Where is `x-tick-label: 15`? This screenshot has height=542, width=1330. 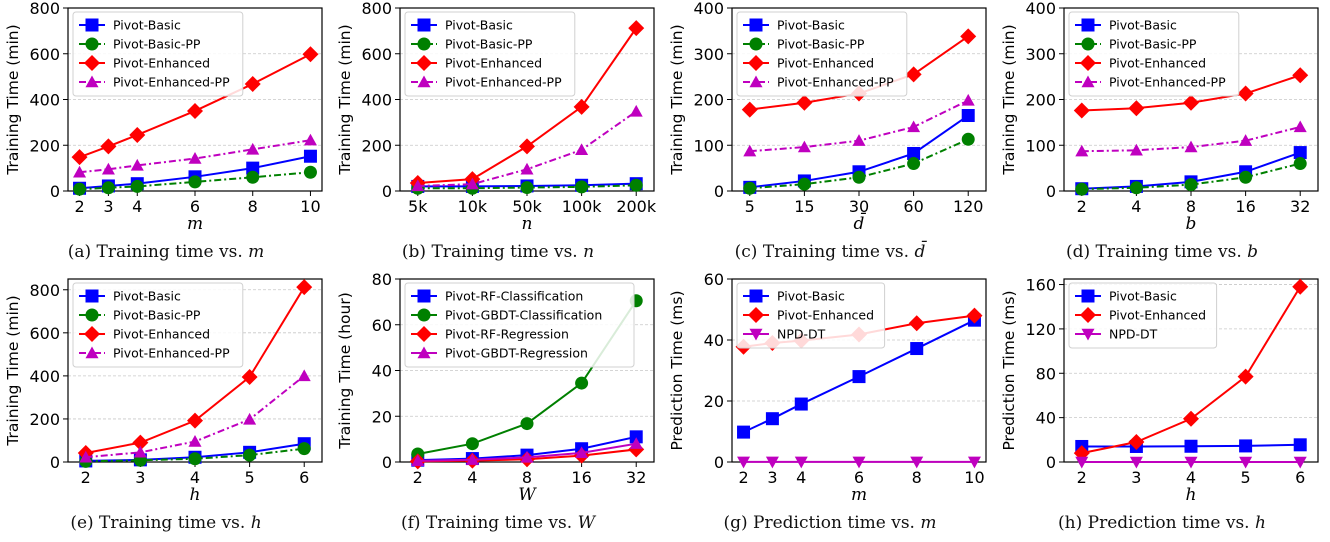 x-tick-label: 15 is located at coordinates (804, 206).